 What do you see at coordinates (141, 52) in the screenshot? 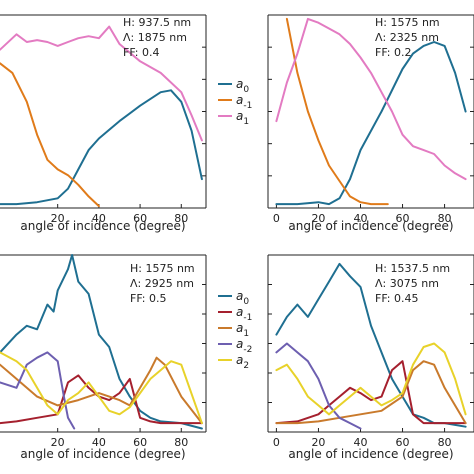
I see `parameter-annotation: FF: 0.4` at bounding box center [141, 52].